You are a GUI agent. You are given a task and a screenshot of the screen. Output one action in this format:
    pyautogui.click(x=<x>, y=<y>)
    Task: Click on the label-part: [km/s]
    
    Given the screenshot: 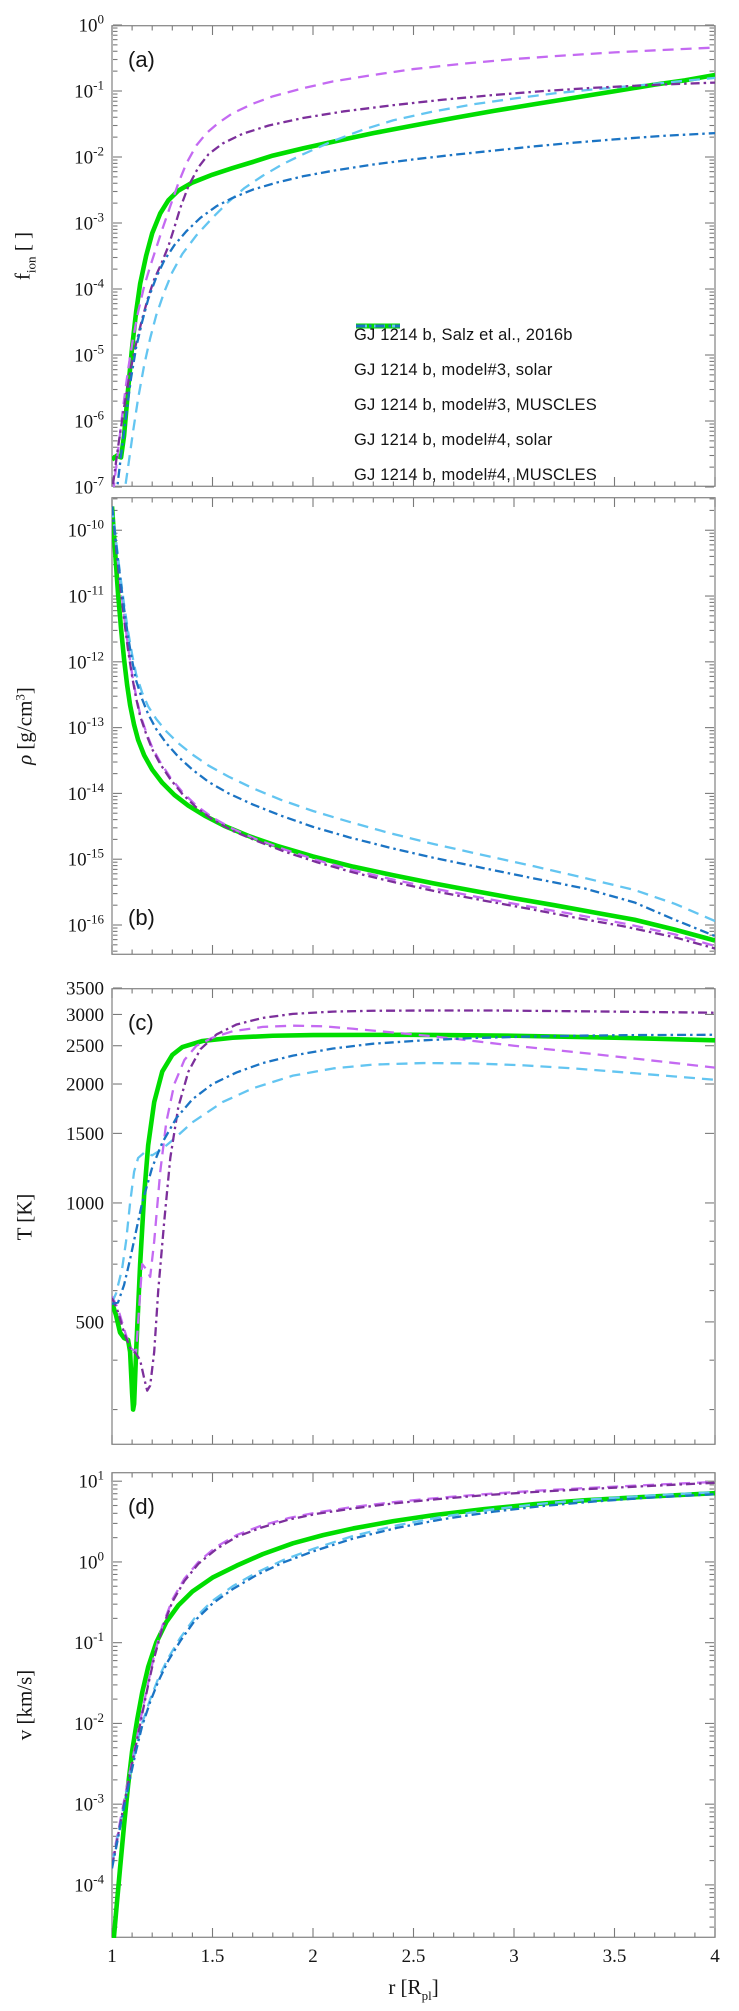 What is the action you would take?
    pyautogui.click(x=24, y=1699)
    